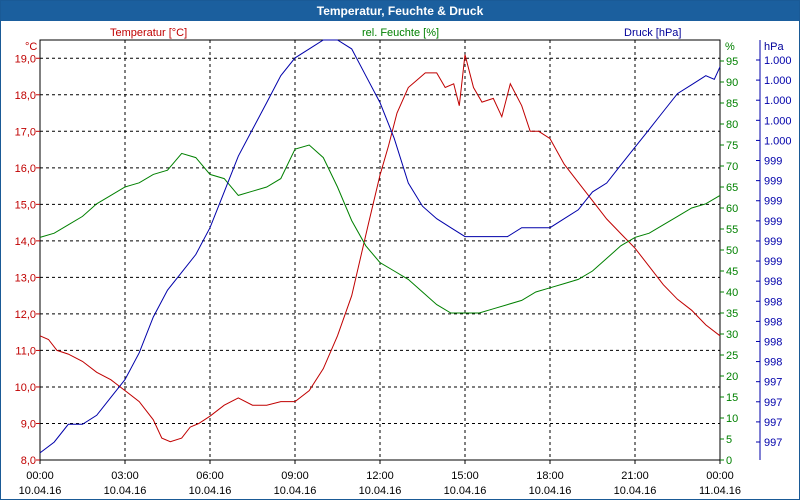  What do you see at coordinates (380, 476) in the screenshot?
I see `x-tick-label-time: 12:00` at bounding box center [380, 476].